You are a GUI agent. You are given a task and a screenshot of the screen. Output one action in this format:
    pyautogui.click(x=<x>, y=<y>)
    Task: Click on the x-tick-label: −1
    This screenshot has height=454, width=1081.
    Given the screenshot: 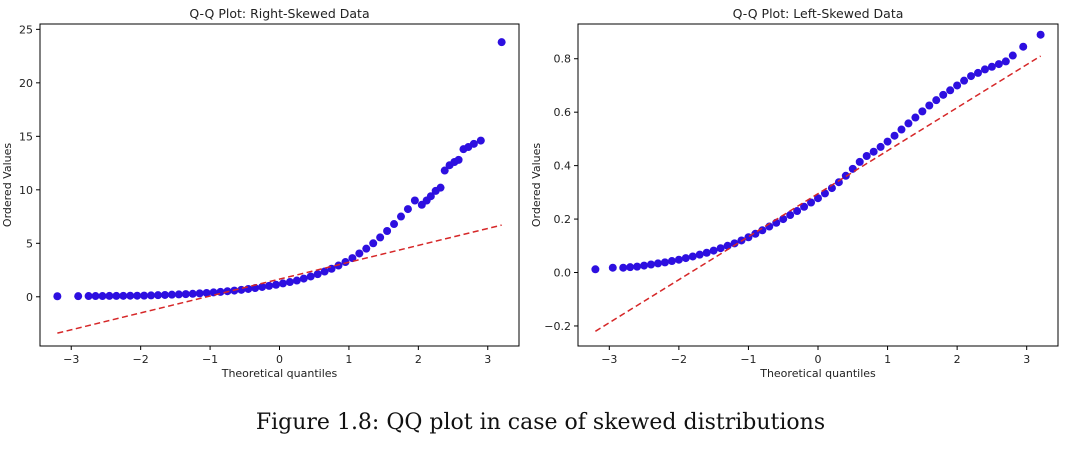 What is the action you would take?
    pyautogui.click(x=748, y=359)
    